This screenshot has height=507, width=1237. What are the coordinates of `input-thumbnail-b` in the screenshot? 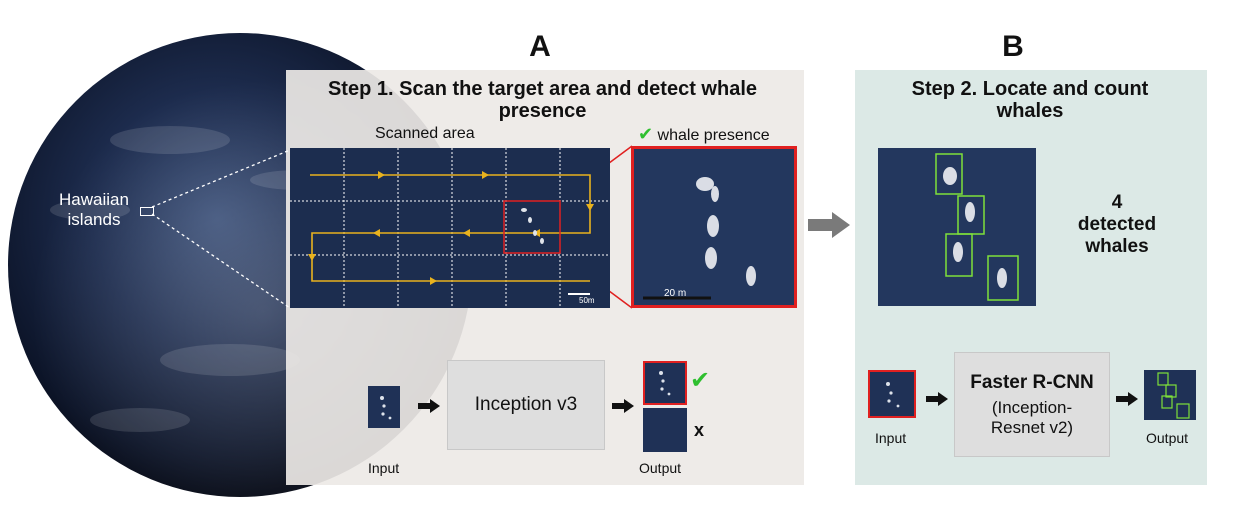 It's located at (892, 394).